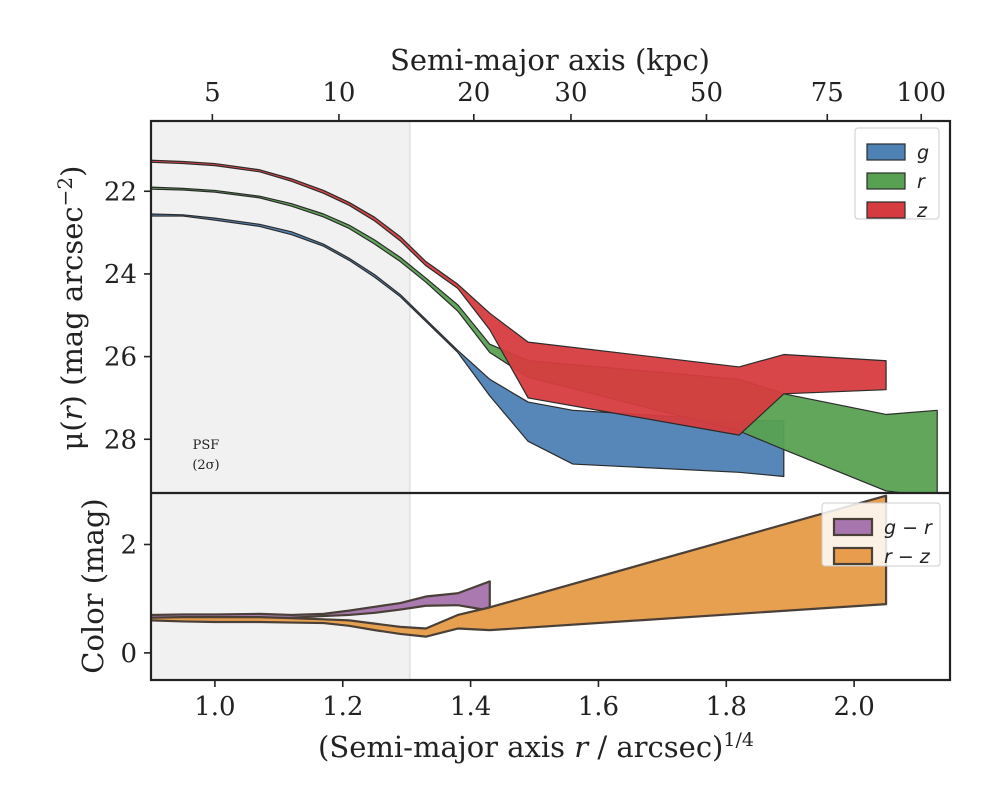 Image resolution: width=1000 pixels, height=800 pixels. I want to click on legend-swatch-g, so click(886, 152).